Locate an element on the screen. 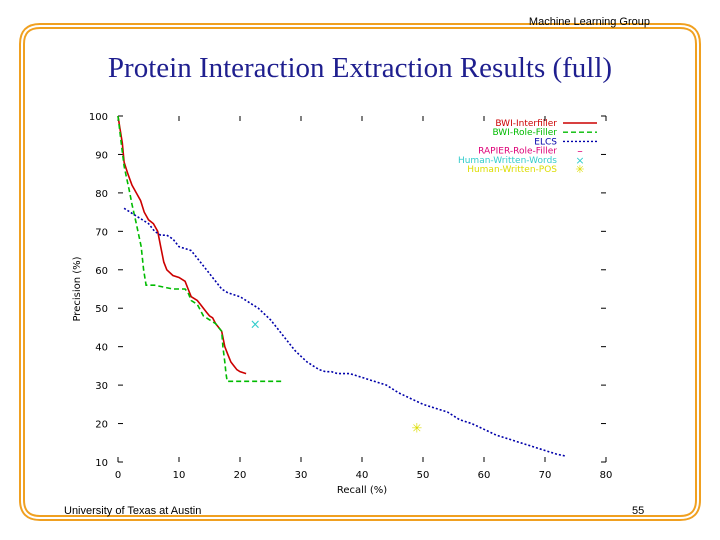  y-axis-label: Precision (%) is located at coordinates (77, 288).